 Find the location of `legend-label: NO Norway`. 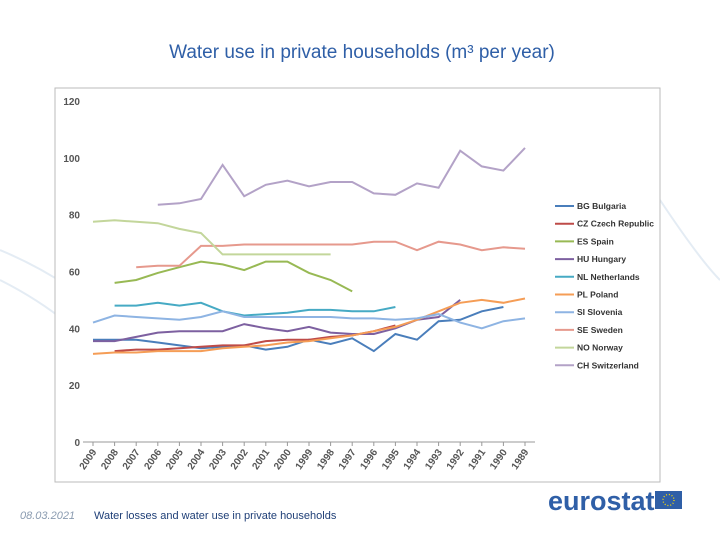

legend-label: NO Norway is located at coordinates (600, 348).